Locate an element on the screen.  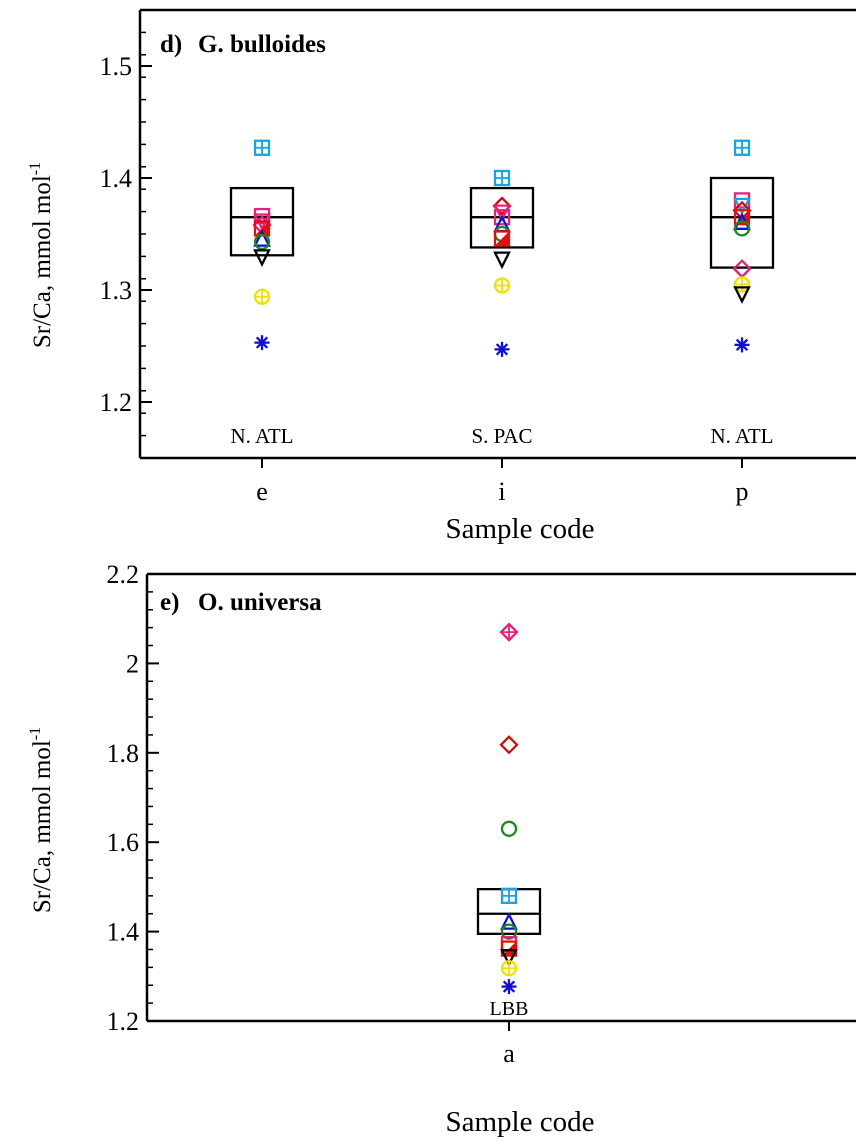
y-axis-ticks: 1.2 1.3 1.4 1.5 is located at coordinates (126, 234).